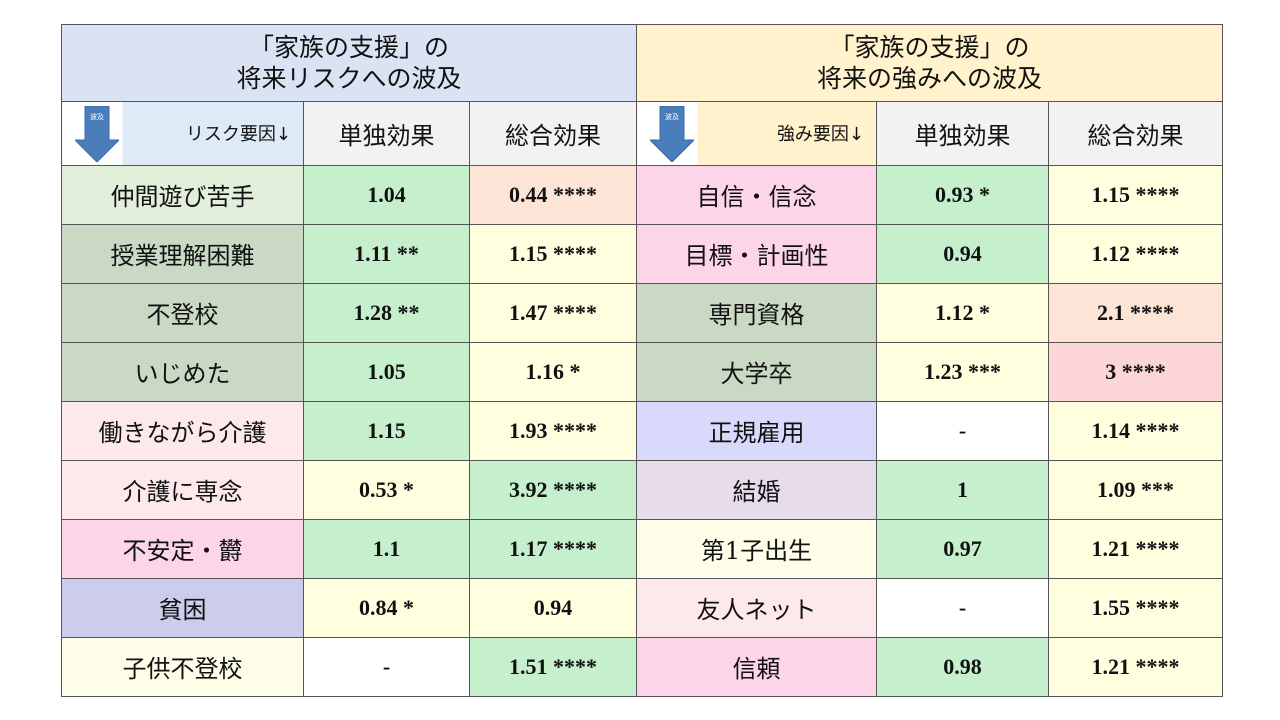  I want to click on risk-factor-name-cell: いじめた, so click(182, 371).